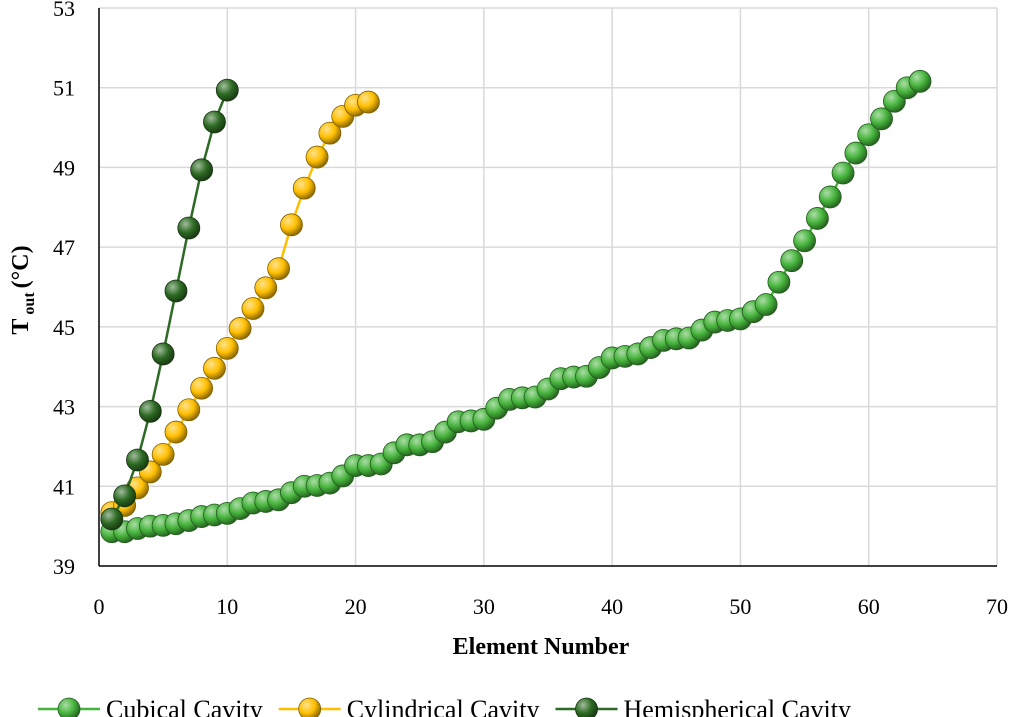  I want to click on y-tick-label: 39, so click(64, 566).